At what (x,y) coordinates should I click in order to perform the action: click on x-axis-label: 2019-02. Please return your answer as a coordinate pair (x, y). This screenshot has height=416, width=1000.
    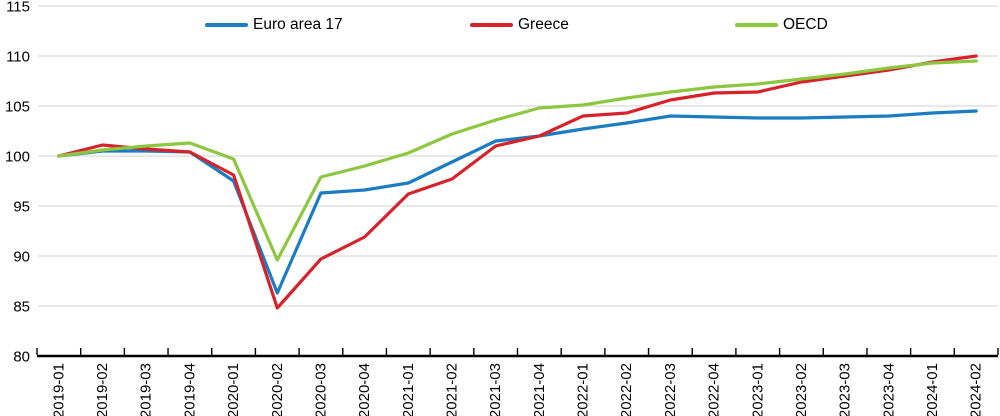
    Looking at the image, I should click on (102, 389).